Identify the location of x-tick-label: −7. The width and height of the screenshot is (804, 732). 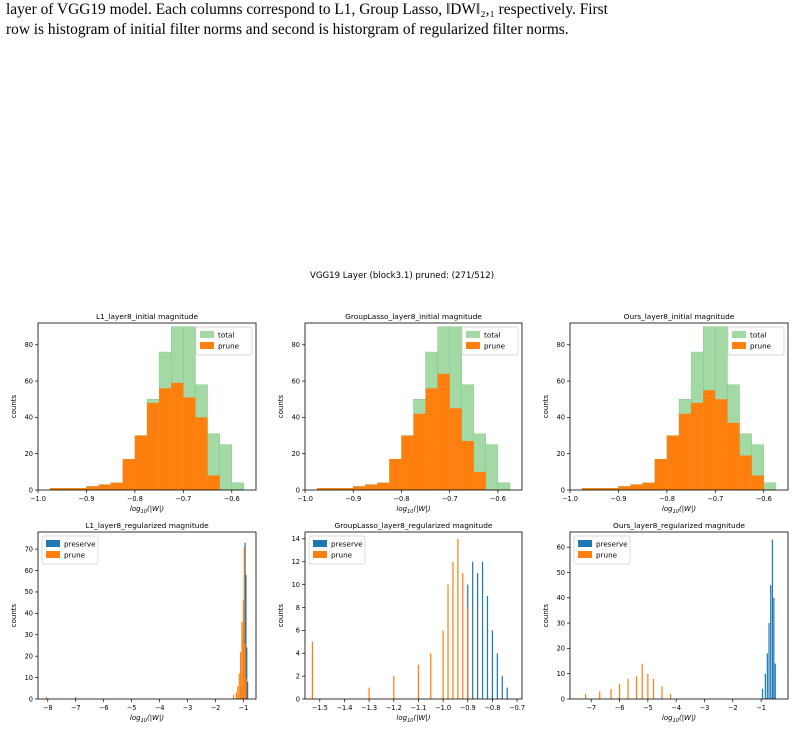
(76, 708).